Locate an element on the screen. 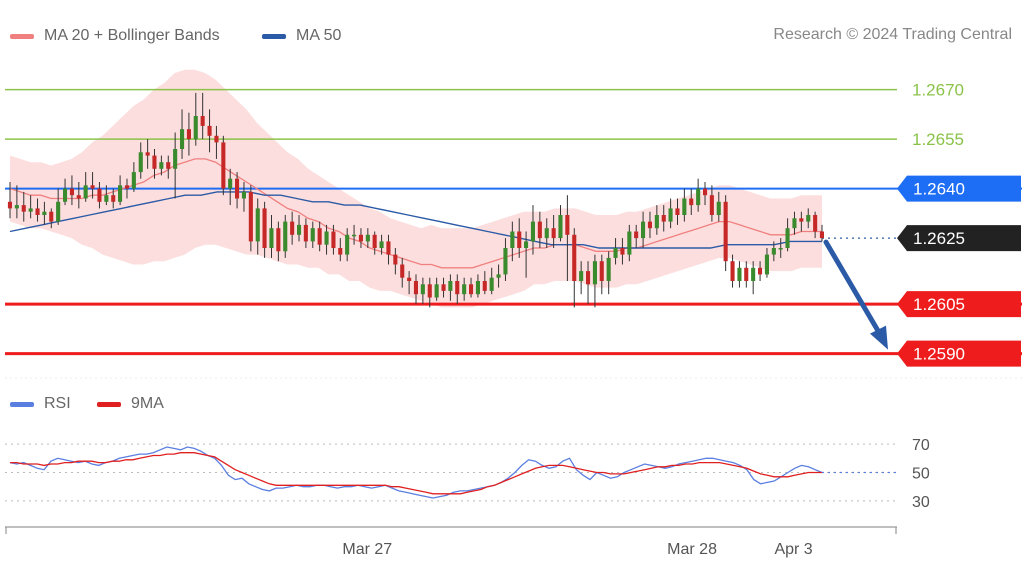 This screenshot has width=1024, height=574. legend-rsi: RSI is located at coordinates (40, 404).